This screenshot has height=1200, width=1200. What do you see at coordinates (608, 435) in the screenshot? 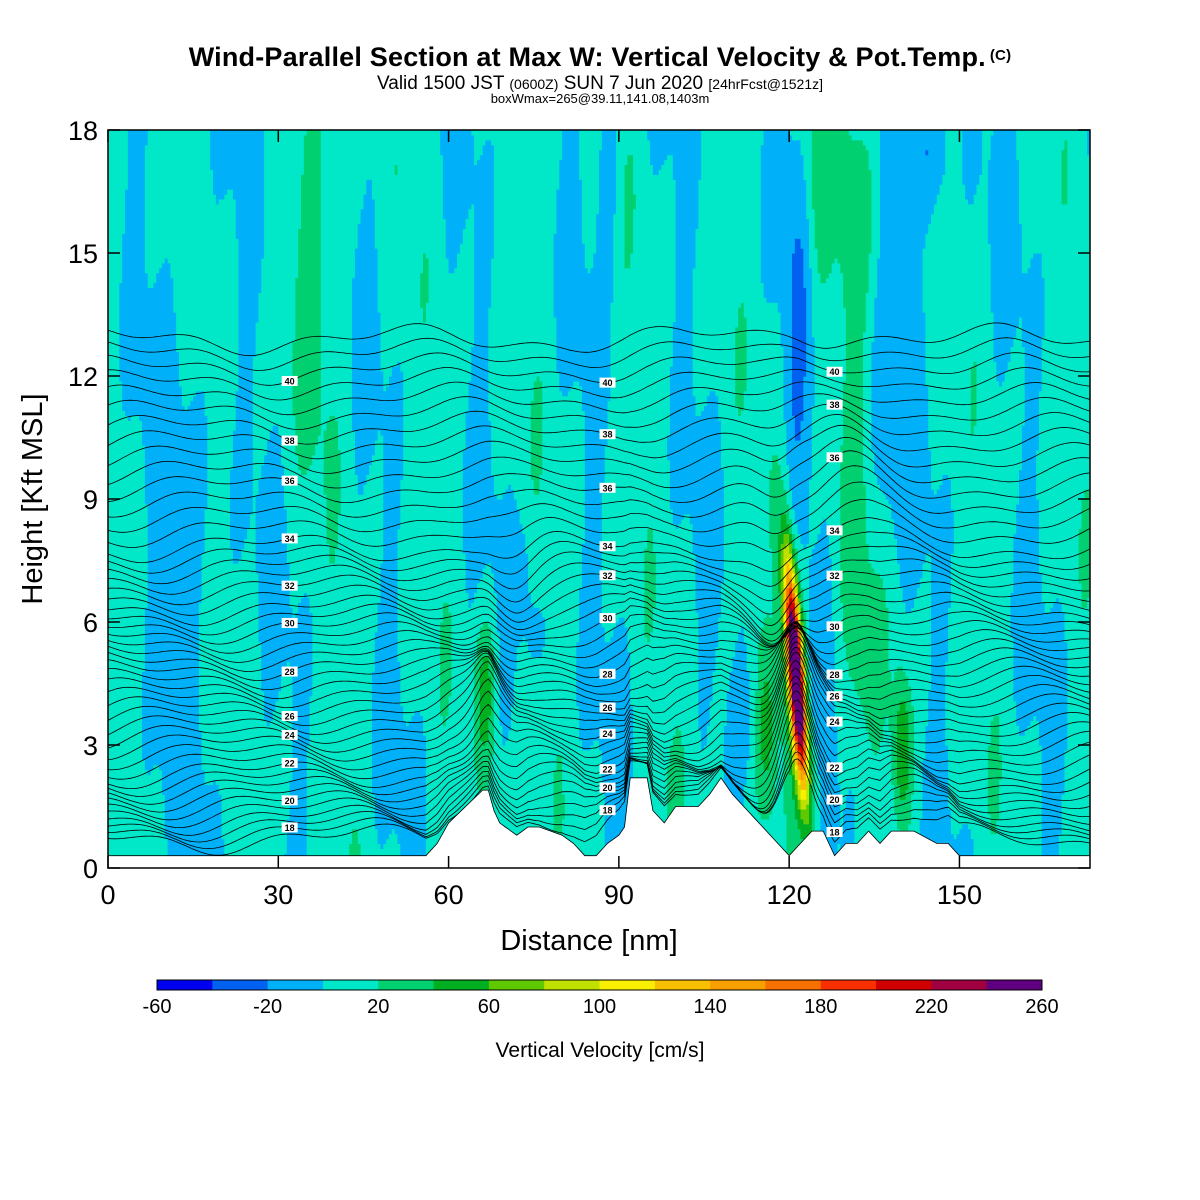
I see `theta-label-38-1: 38` at bounding box center [608, 435].